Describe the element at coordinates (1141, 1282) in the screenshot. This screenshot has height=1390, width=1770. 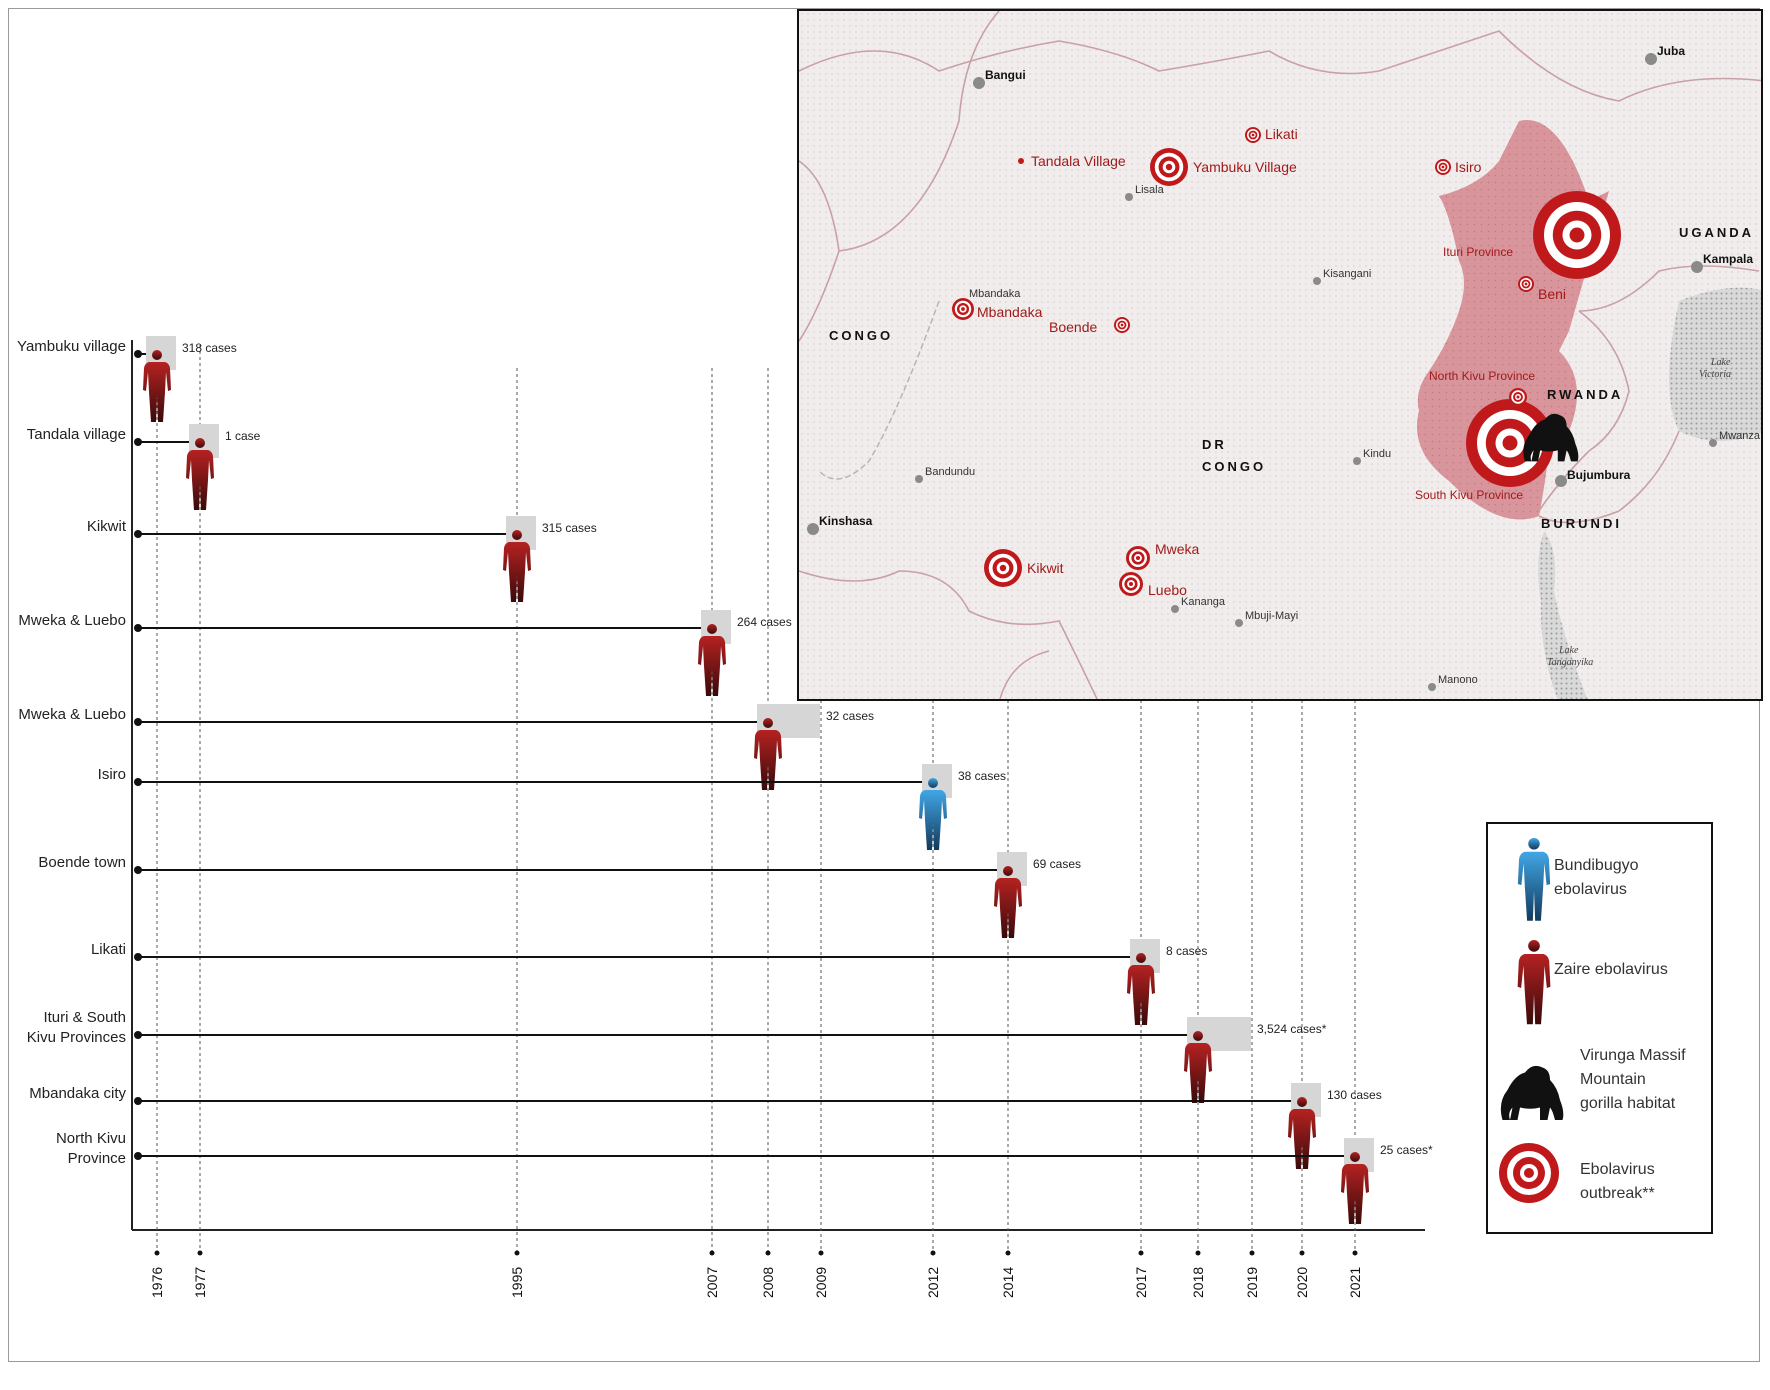
I see `year-label-2017: 2017` at that location.